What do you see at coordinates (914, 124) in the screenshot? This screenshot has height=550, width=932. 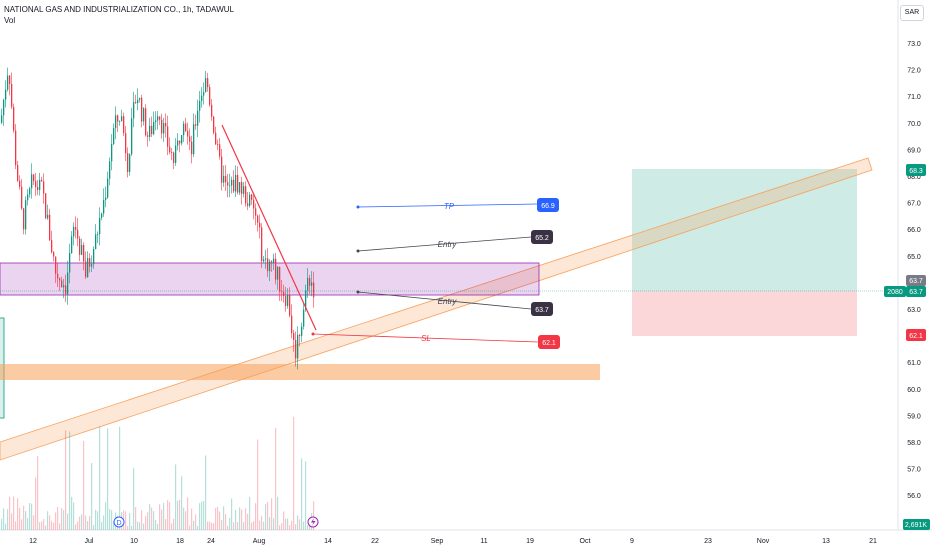 I see `price-tick-label: 70.0` at bounding box center [914, 124].